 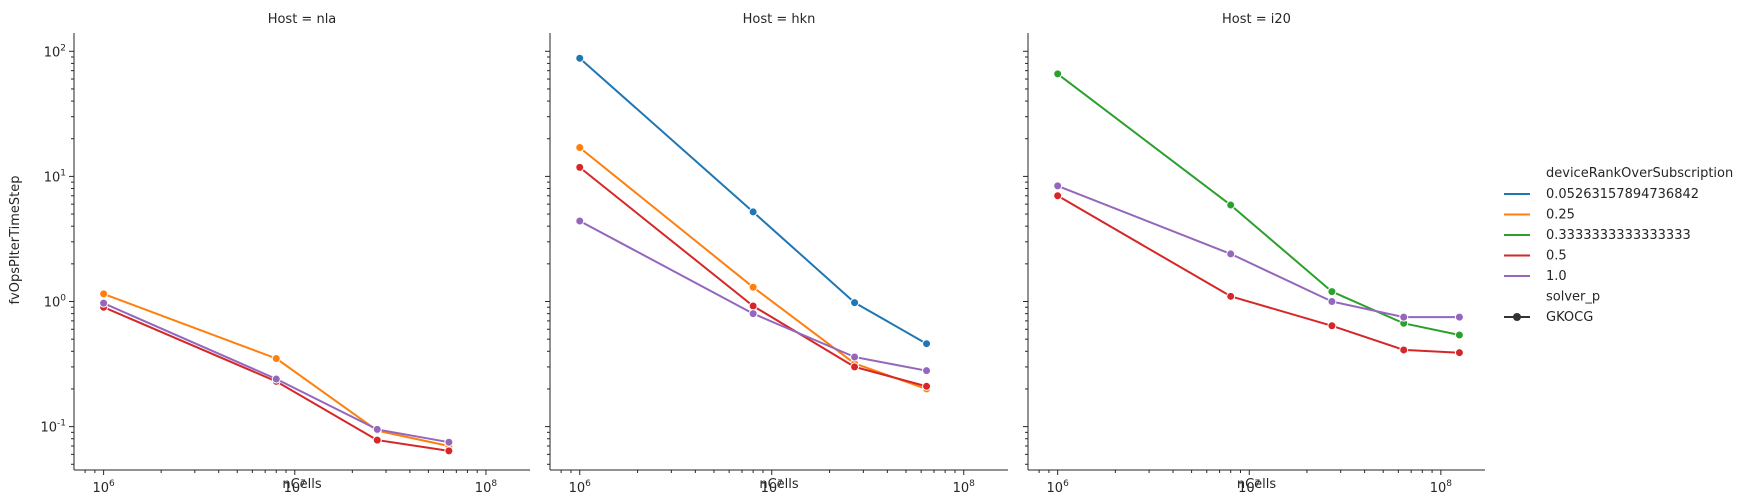 I want to click on series-0.3333333333333333, so click(x=1258, y=204).